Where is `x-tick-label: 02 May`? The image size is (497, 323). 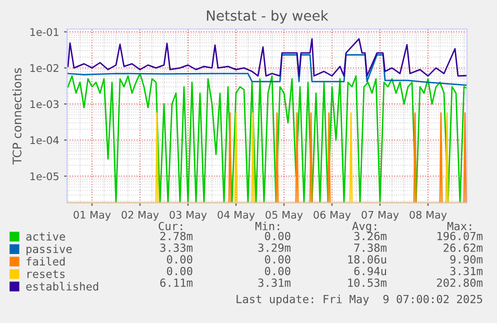
x-tick-label: 02 May is located at coordinates (140, 215).